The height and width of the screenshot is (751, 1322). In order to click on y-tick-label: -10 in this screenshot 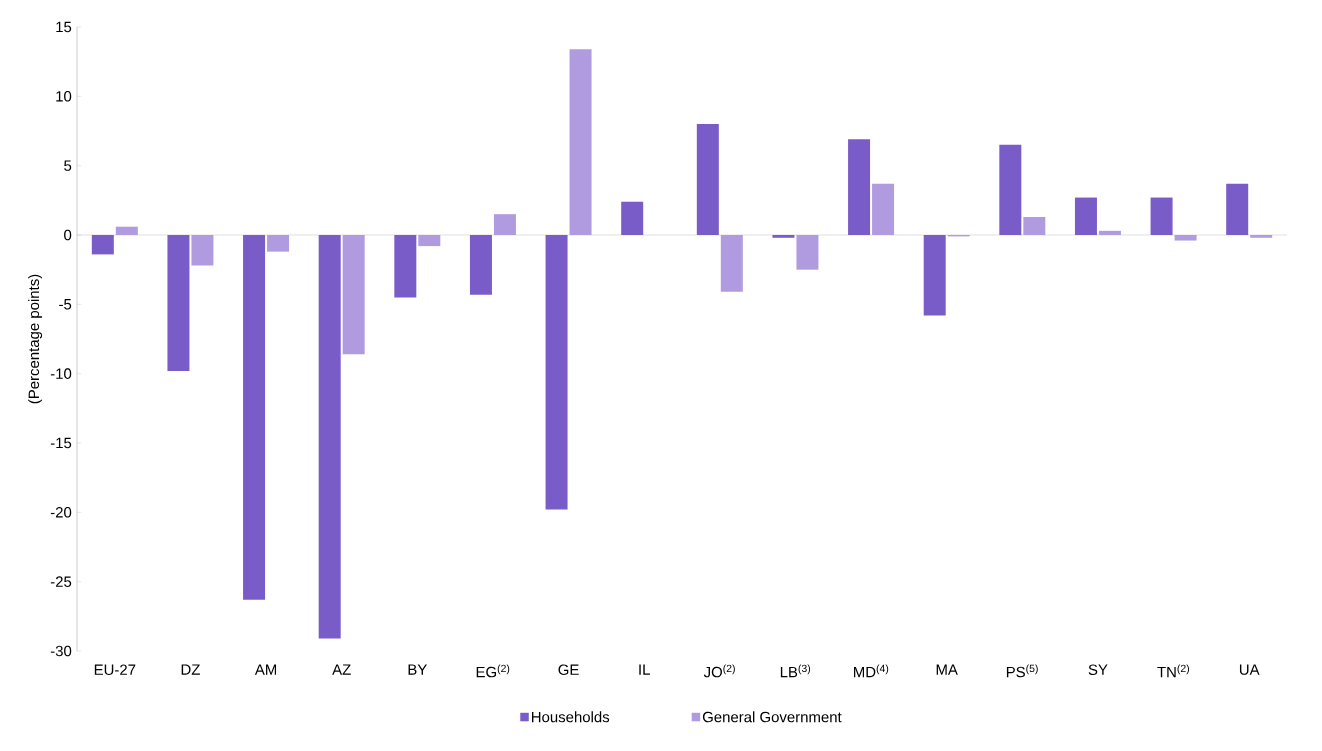, I will do `click(61, 373)`.